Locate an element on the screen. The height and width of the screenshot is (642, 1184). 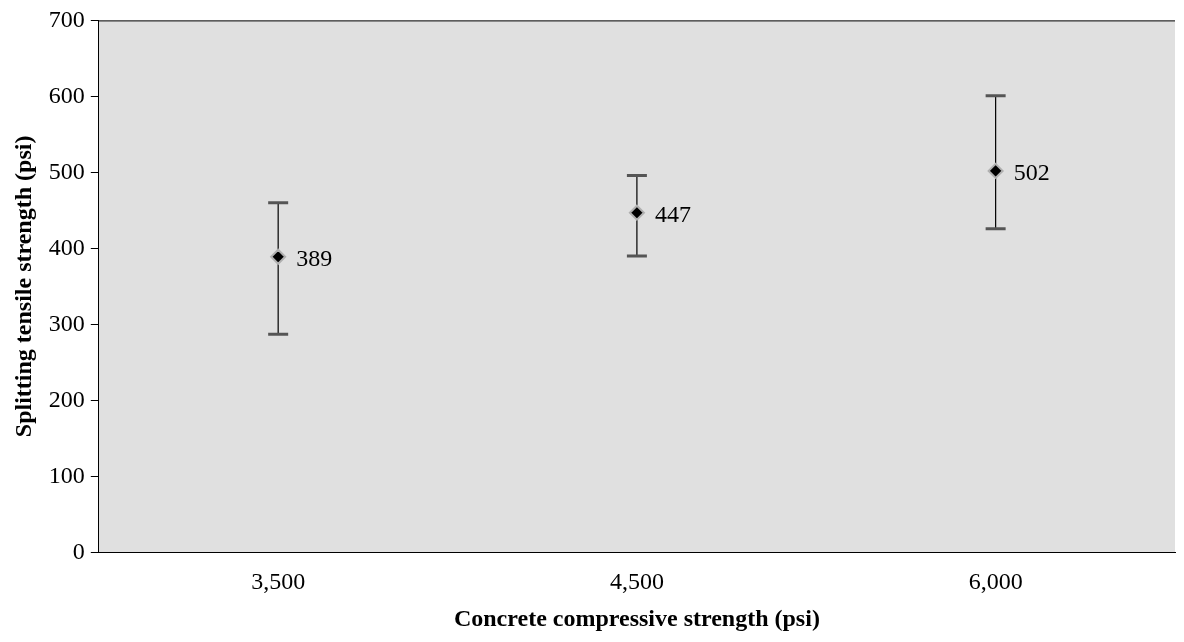
x-axis-title: Concrete compressive strength (psi) is located at coordinates (636, 617).